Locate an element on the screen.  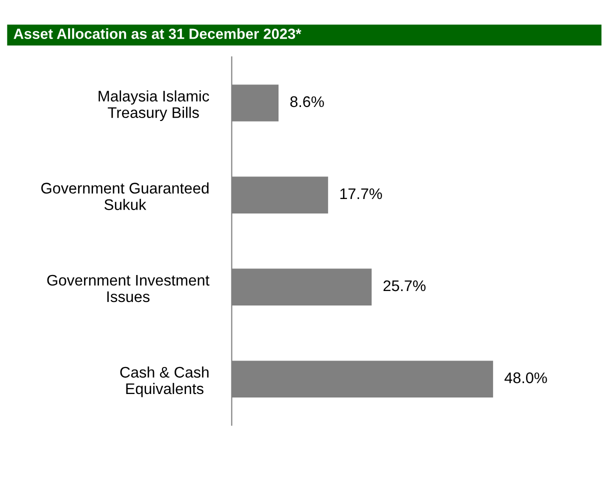
y-tick-label: Malaysia Islamic Treasury Bills is located at coordinates (154, 106).